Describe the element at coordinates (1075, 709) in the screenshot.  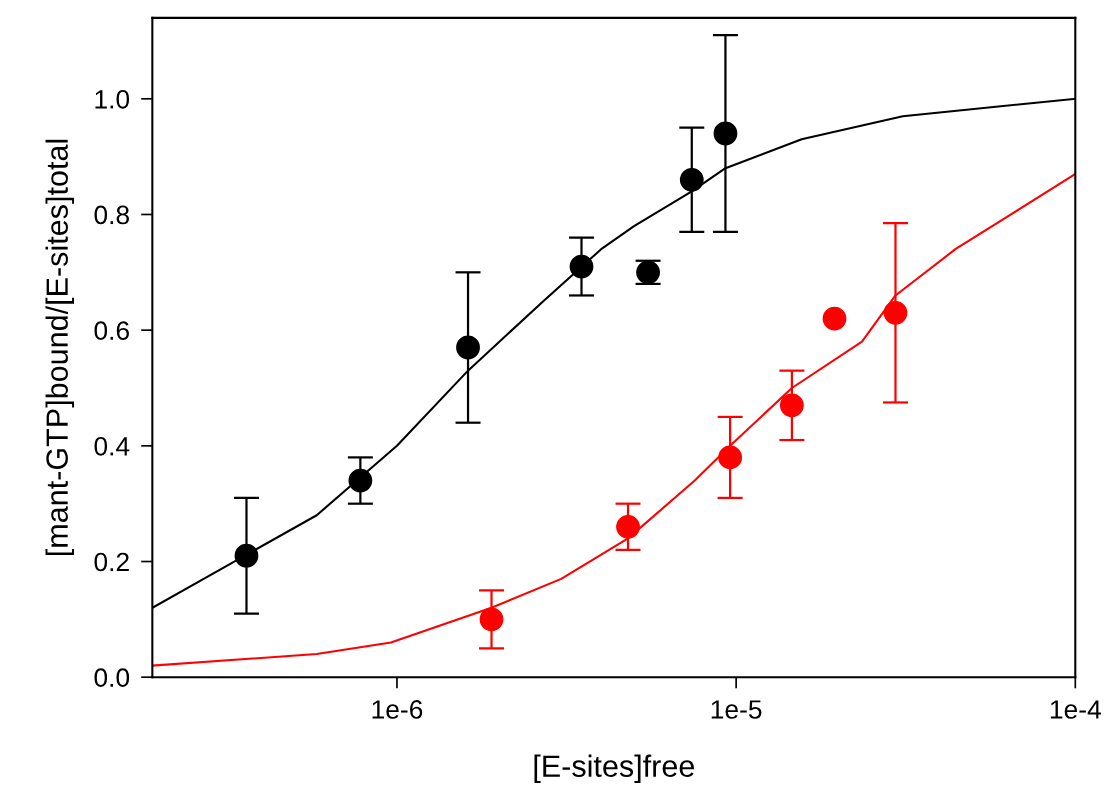
I see `x-tick-label: 1e-4` at that location.